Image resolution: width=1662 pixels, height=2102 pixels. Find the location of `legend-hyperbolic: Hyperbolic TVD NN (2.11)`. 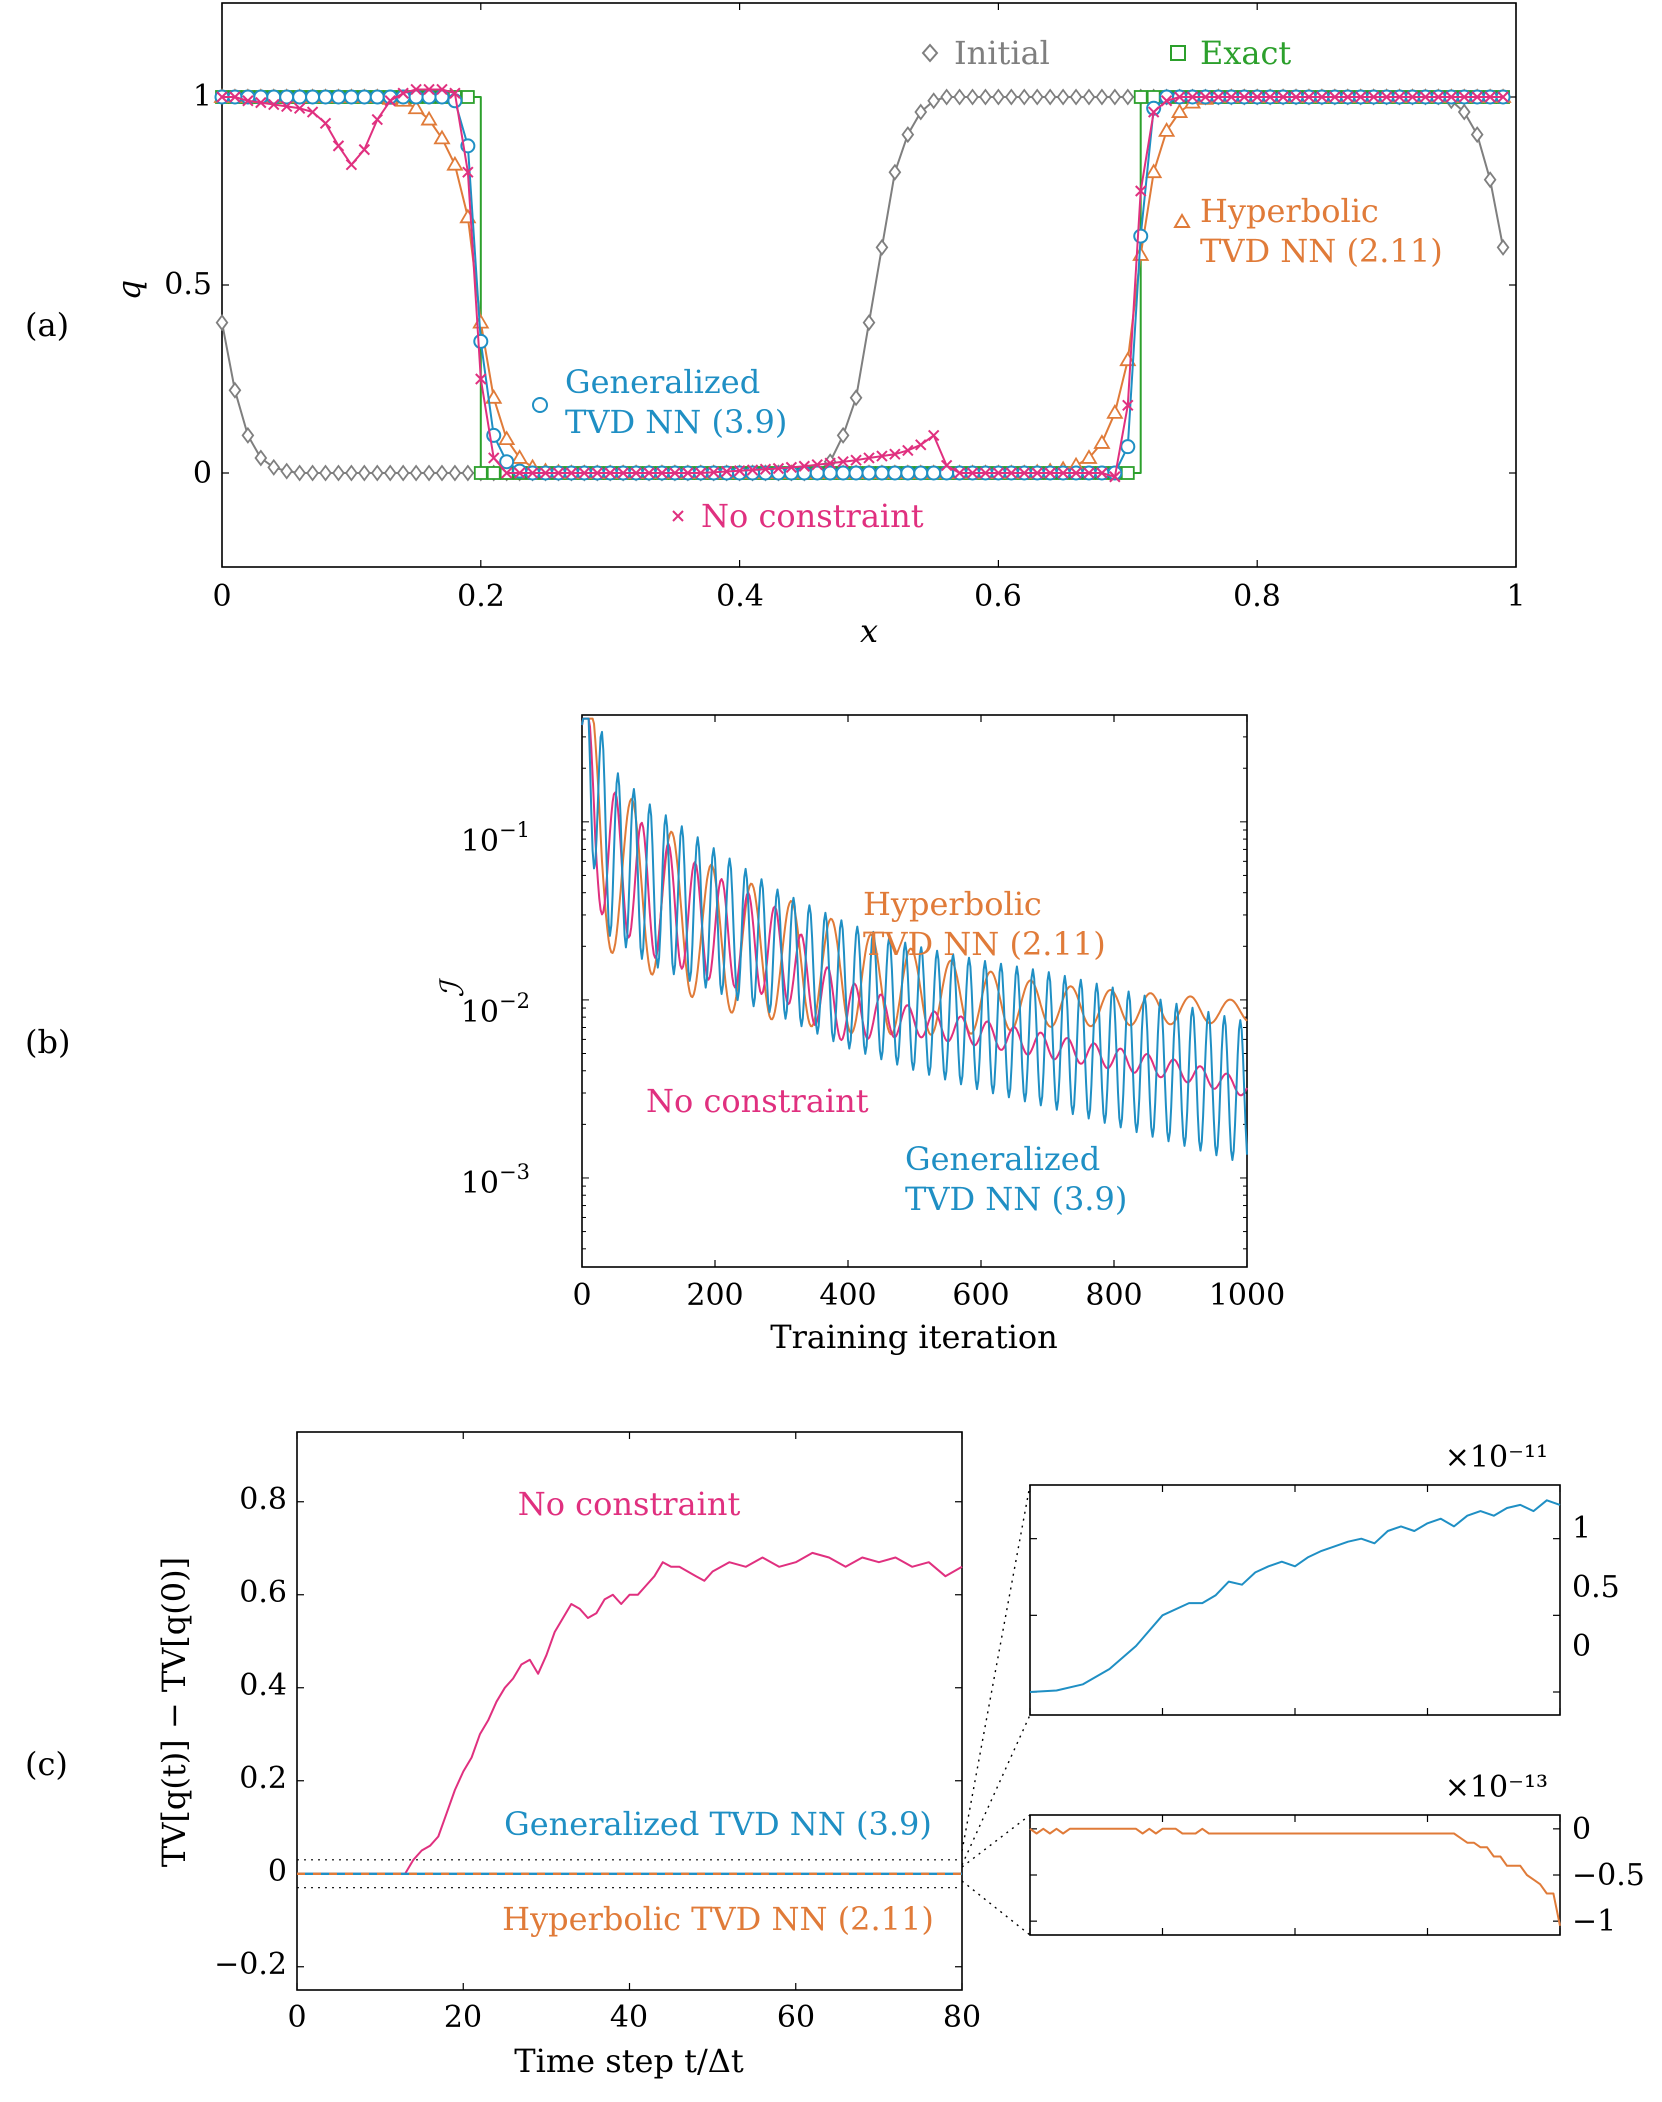

legend-hyperbolic: Hyperbolic TVD NN (2.11) is located at coordinates (1308, 231).